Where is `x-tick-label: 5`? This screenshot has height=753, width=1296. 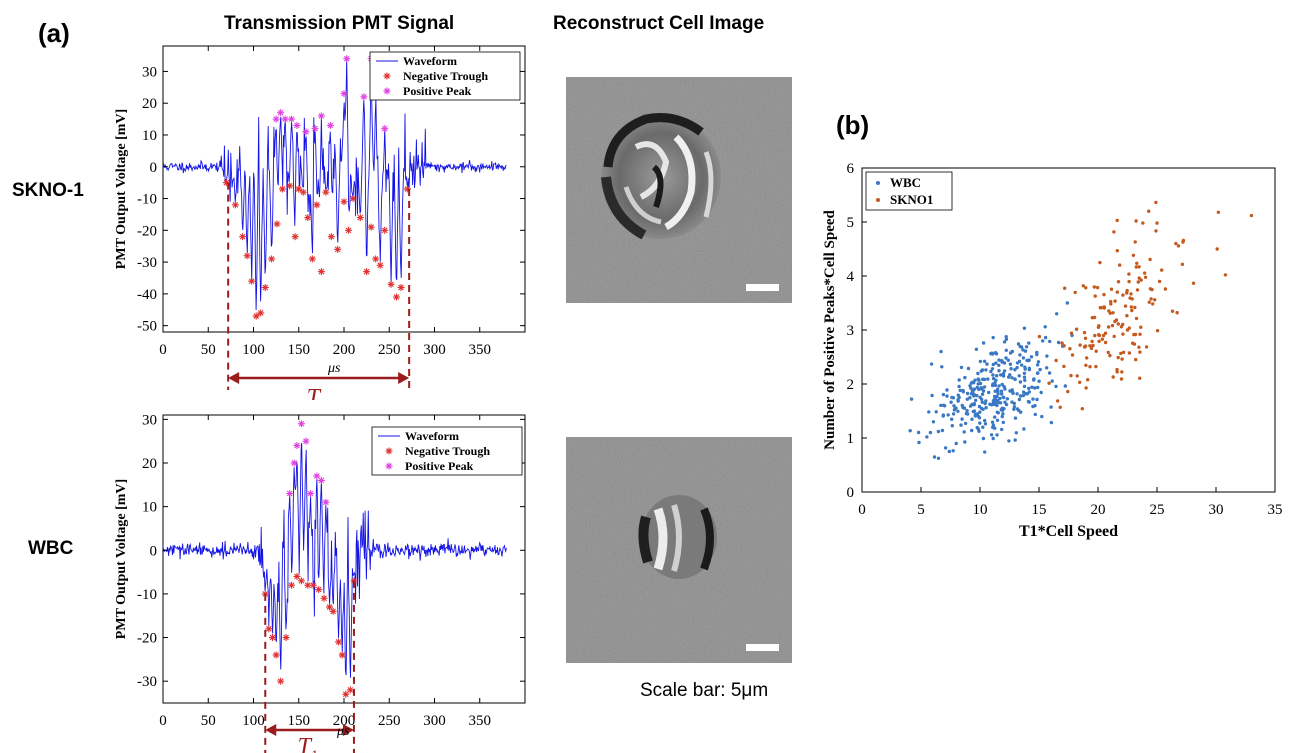 x-tick-label: 5 is located at coordinates (921, 510).